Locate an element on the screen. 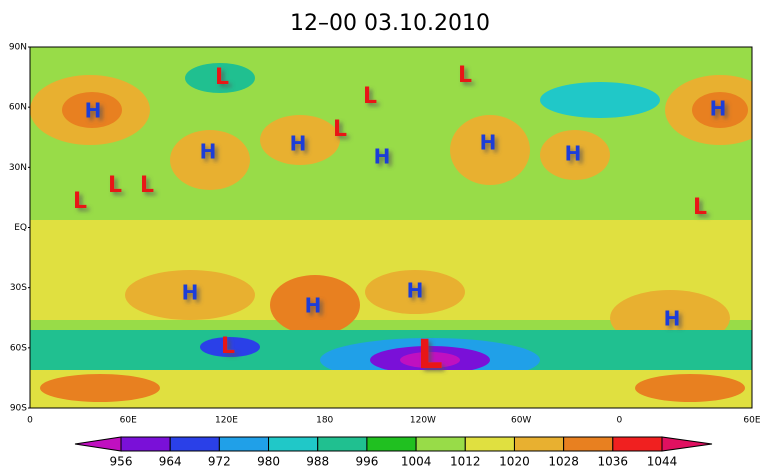 Image resolution: width=775 pixels, height=475 pixels. map-title: 12–00 03.10.2010 is located at coordinates (390, 23).